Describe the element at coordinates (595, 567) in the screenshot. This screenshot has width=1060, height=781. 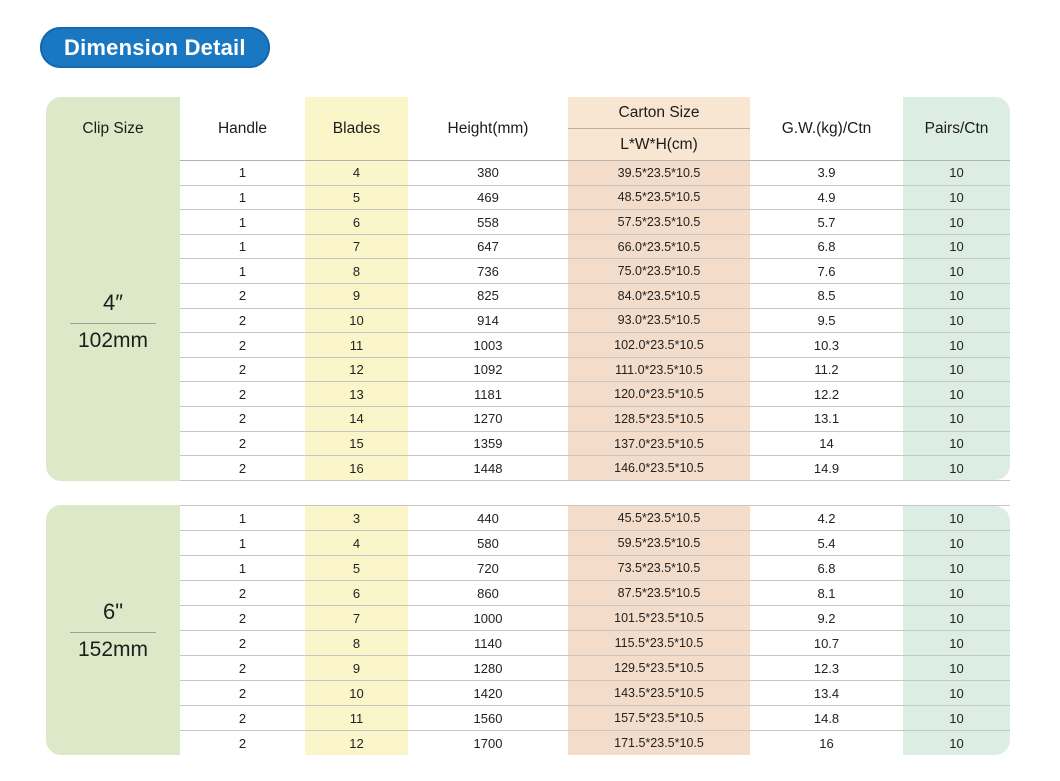
I see `table-row: 1 5 720 73.5*23.5*10.5 6.8 10` at that location.